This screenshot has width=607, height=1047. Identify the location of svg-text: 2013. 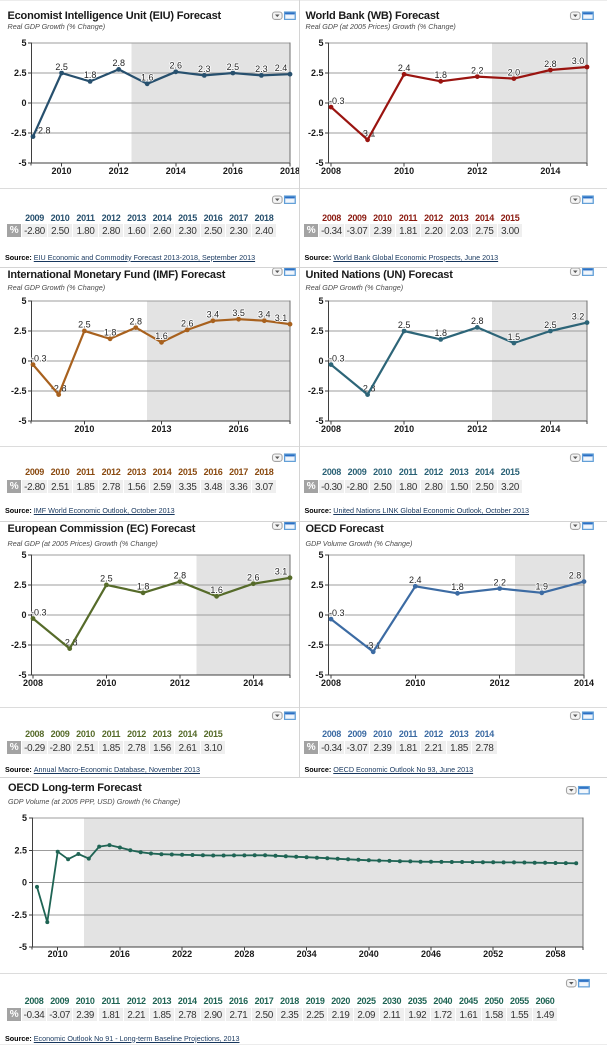
(161, 429).